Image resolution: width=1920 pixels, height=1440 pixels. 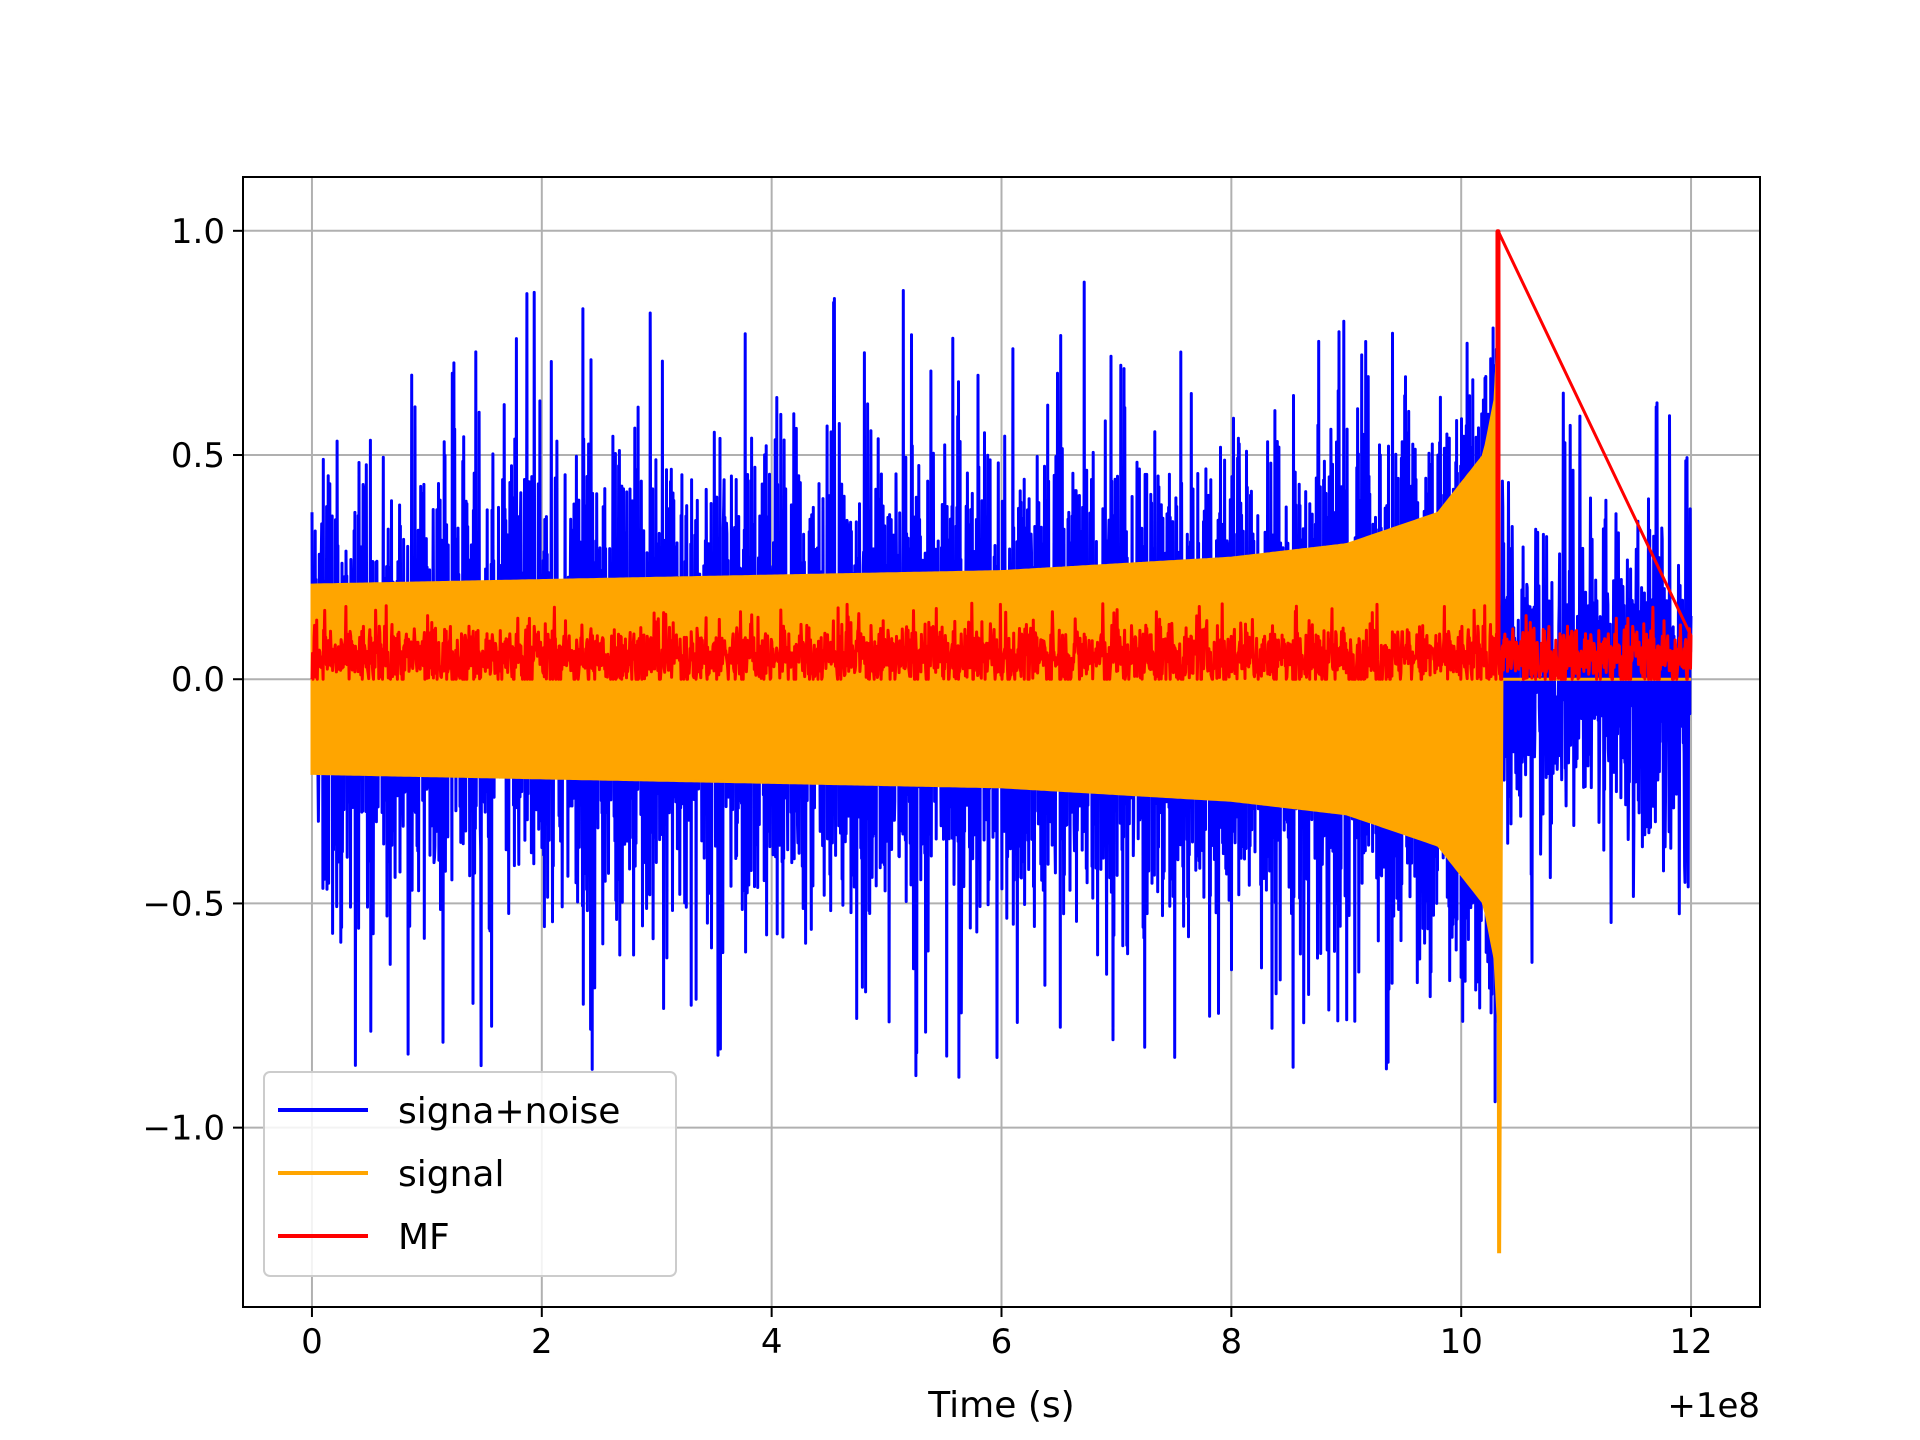 I want to click on legend-box, so click(x=470, y=1174).